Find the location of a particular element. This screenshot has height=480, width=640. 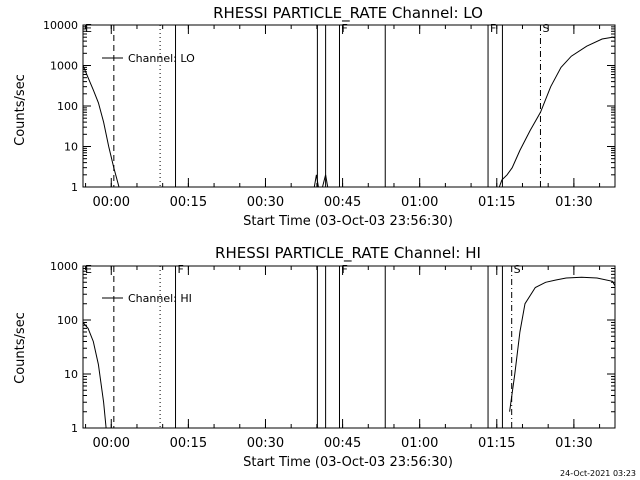

chart-title: RHESSI PARTICLE_RATE Channel: HI is located at coordinates (348, 253).